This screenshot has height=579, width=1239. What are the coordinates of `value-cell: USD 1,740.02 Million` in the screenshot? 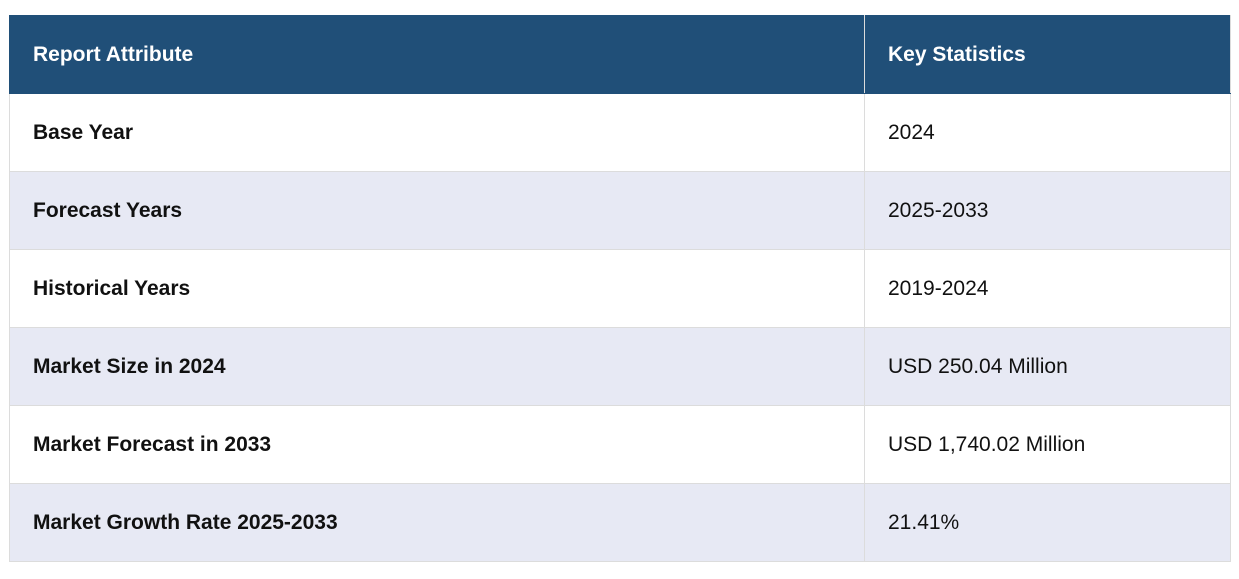 It's located at (1047, 444).